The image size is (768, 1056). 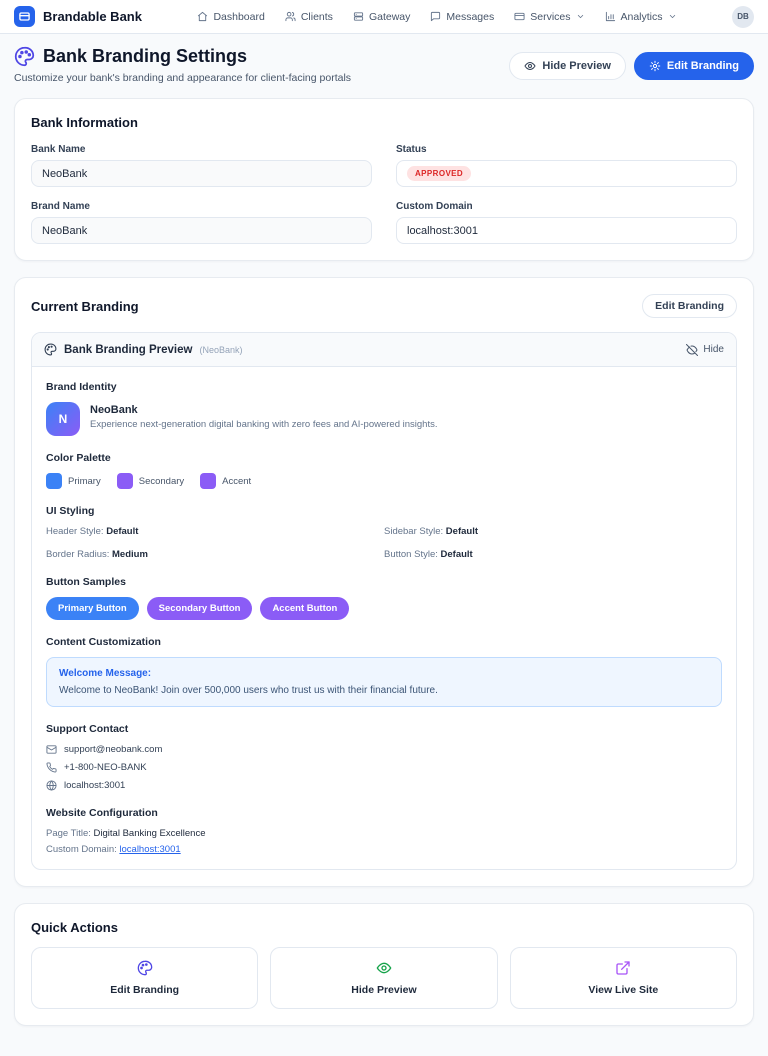 I want to click on brand-logo-group: Brandable Bank, so click(x=78, y=16).